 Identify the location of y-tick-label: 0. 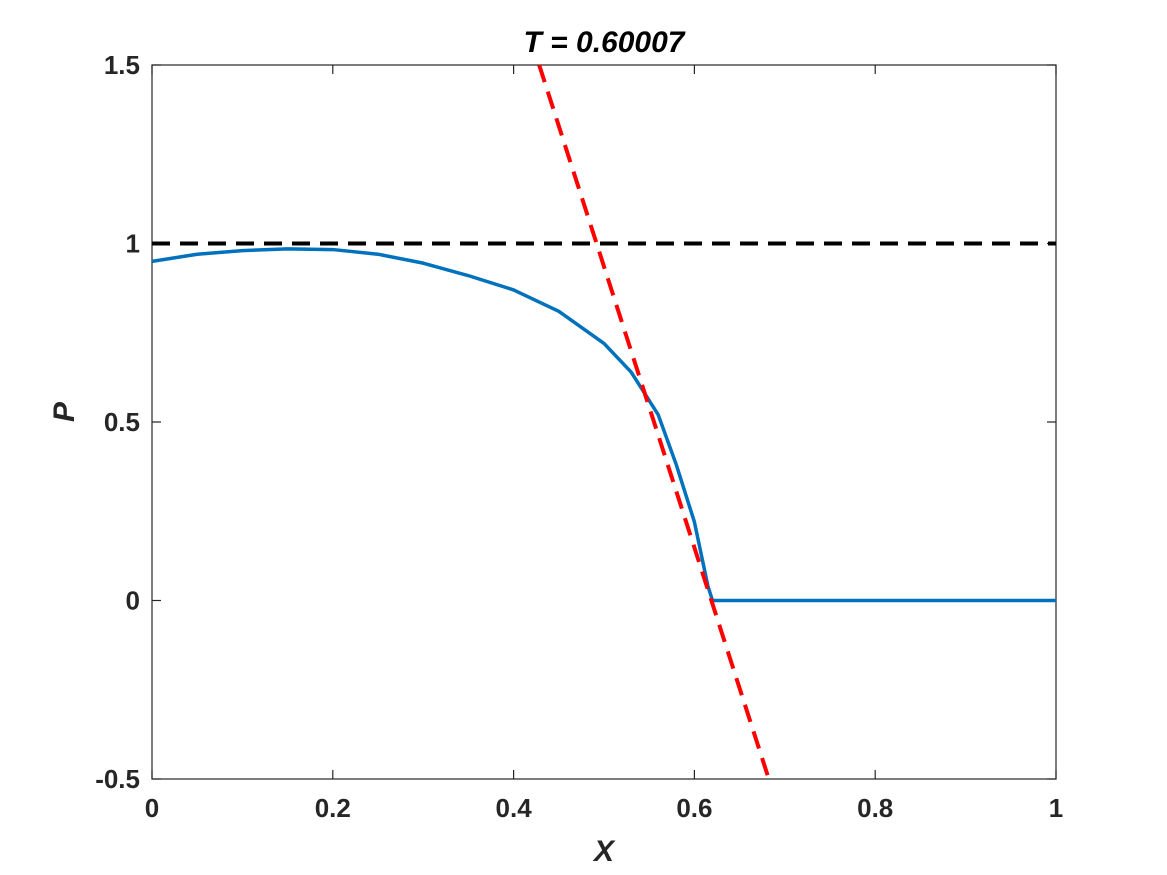
(133, 601).